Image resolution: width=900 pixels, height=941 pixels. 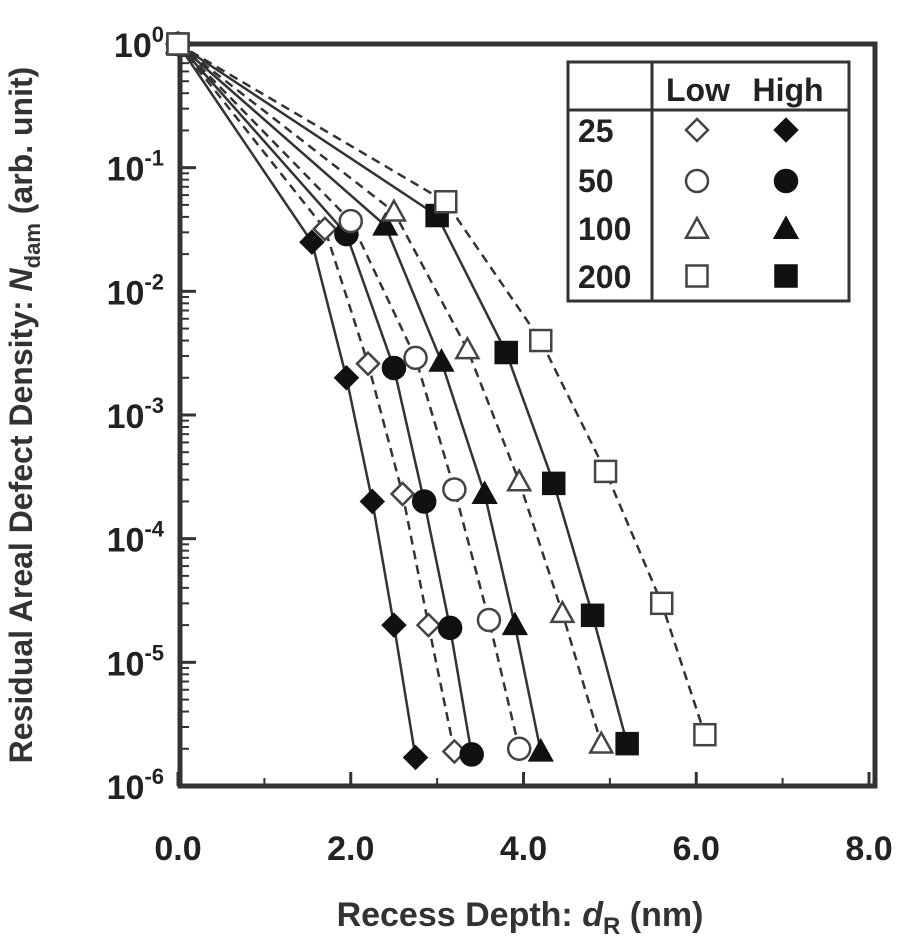 I want to click on legend-marker-100-high, so click(x=786, y=227).